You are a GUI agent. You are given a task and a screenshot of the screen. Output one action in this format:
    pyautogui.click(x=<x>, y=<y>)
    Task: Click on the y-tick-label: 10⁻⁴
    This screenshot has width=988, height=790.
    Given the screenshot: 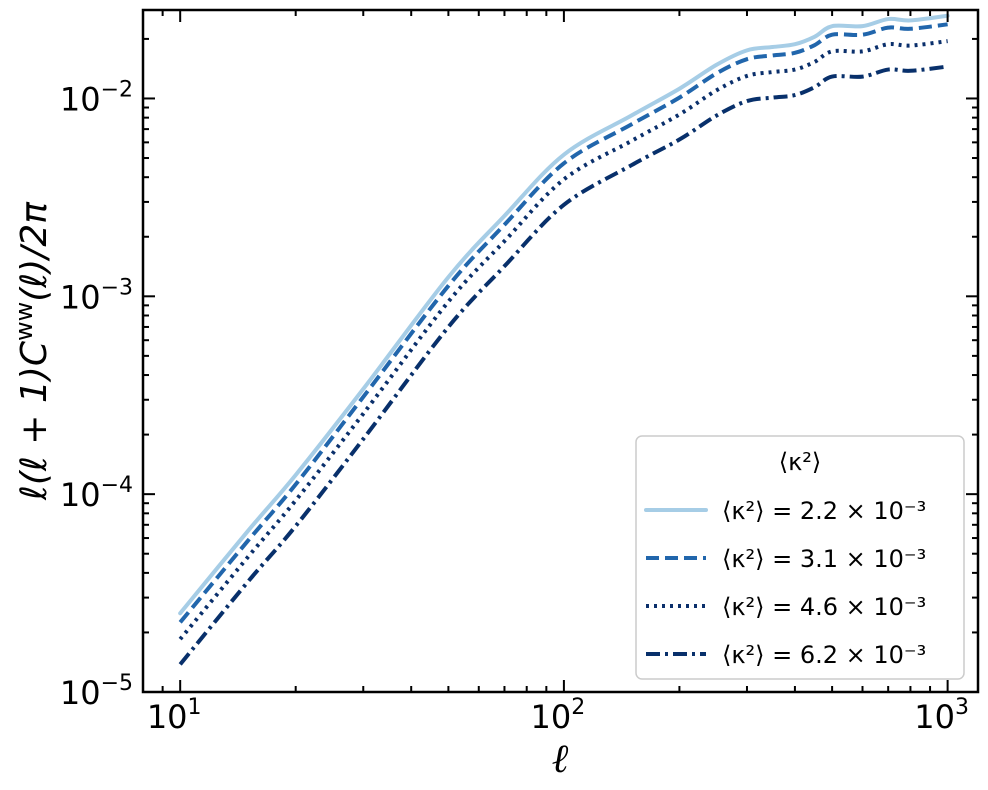 What is the action you would take?
    pyautogui.click(x=96, y=493)
    